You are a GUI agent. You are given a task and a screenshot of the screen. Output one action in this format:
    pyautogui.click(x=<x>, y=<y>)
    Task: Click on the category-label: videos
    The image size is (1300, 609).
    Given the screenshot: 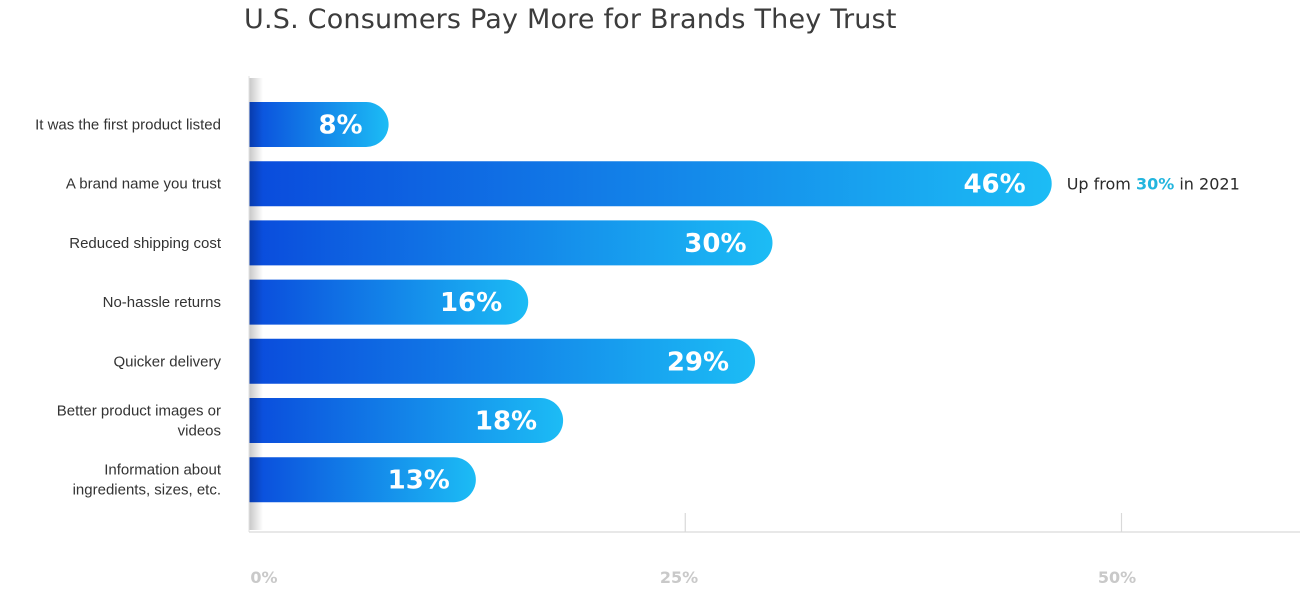 What is the action you would take?
    pyautogui.click(x=199, y=431)
    